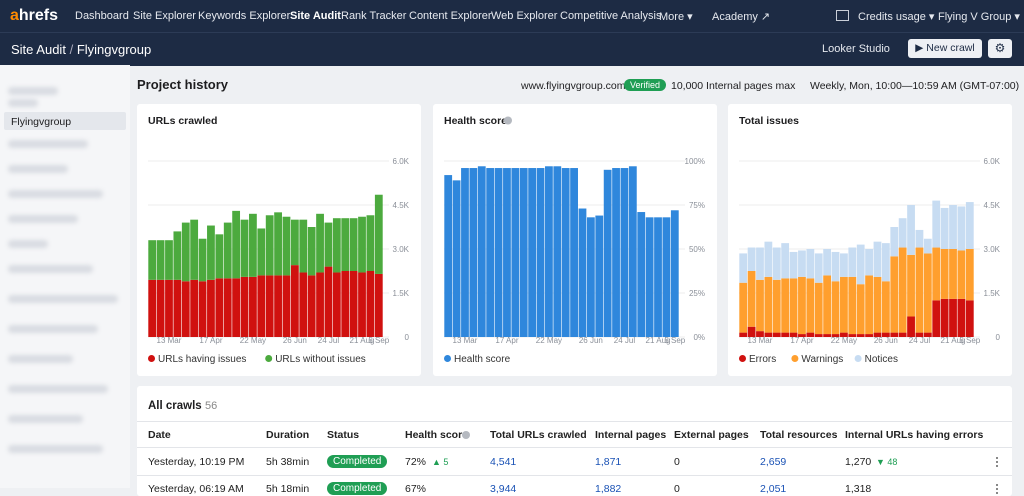 The image size is (1024, 496). I want to click on errors-change: ▼ 48, so click(887, 462).